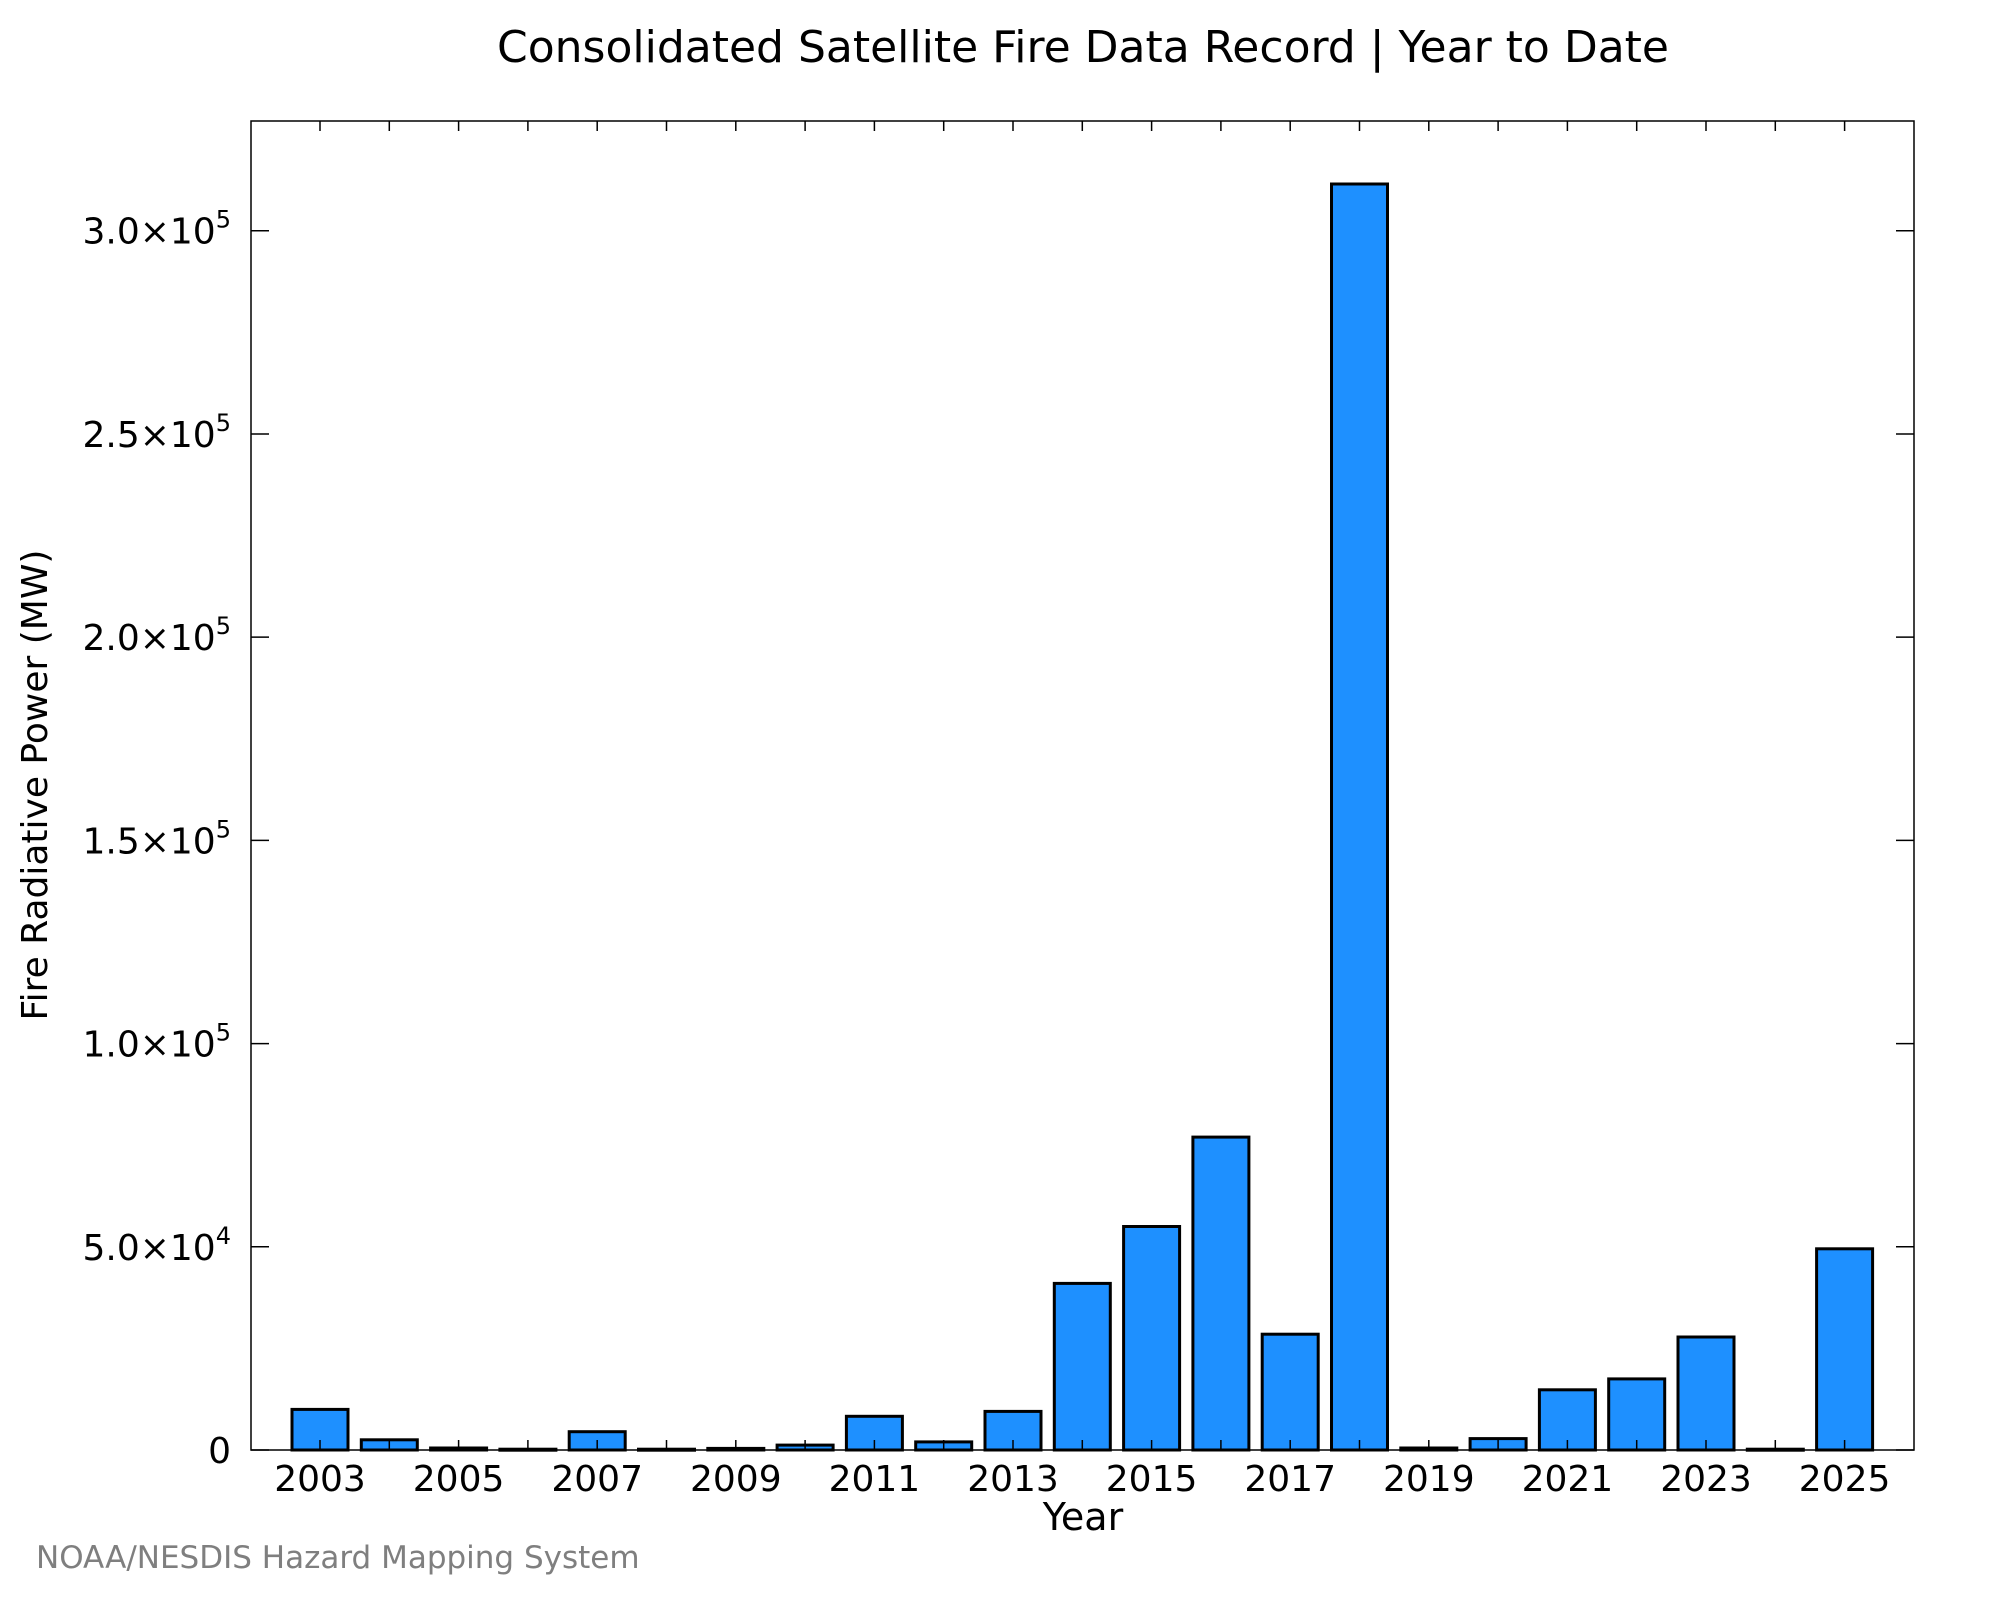 Image resolution: width=2000 pixels, height=1600 pixels. What do you see at coordinates (1083, 1517) in the screenshot?
I see `x-axis-label: Year` at bounding box center [1083, 1517].